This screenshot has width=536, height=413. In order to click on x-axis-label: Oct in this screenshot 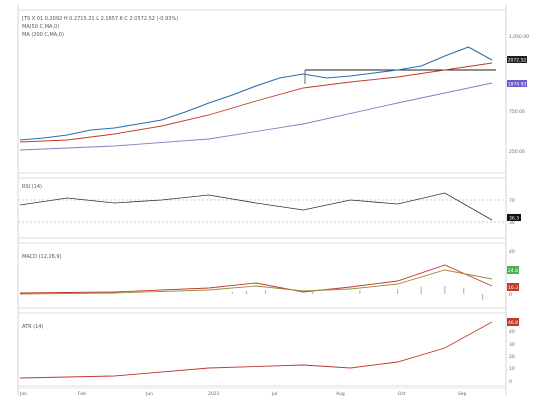, I will do `click(402, 394)`.